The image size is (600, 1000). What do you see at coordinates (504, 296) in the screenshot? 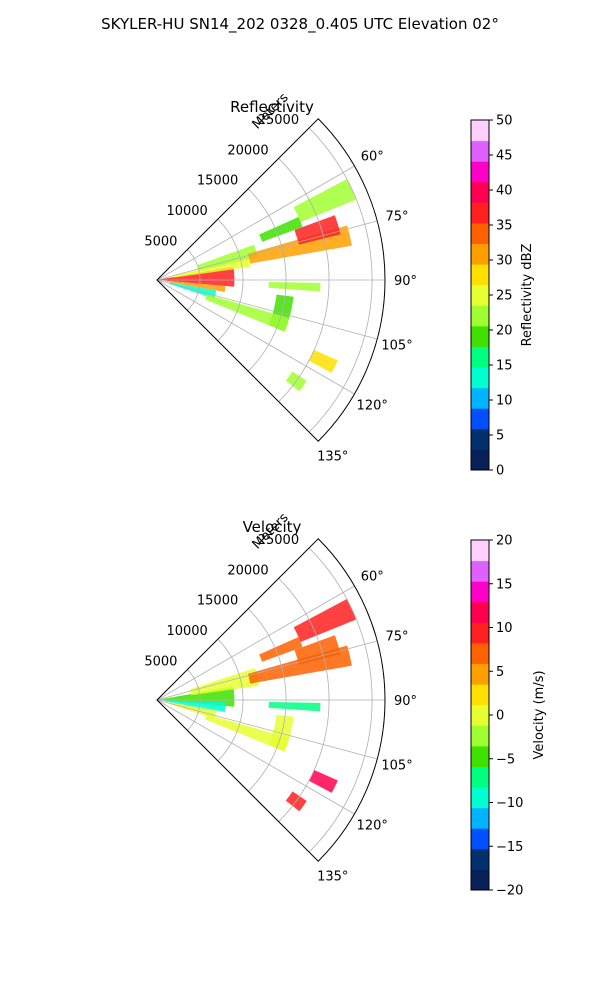
I see `reflectivity-colorbar-tick-label: 25` at bounding box center [504, 296].